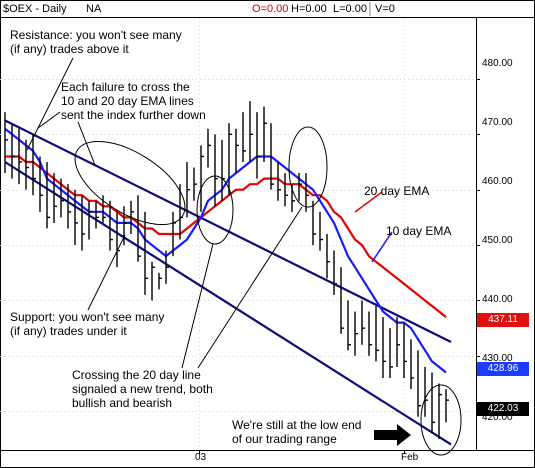 The image size is (535, 468). I want to click on last-price-tag: 422.03, so click(503, 409).